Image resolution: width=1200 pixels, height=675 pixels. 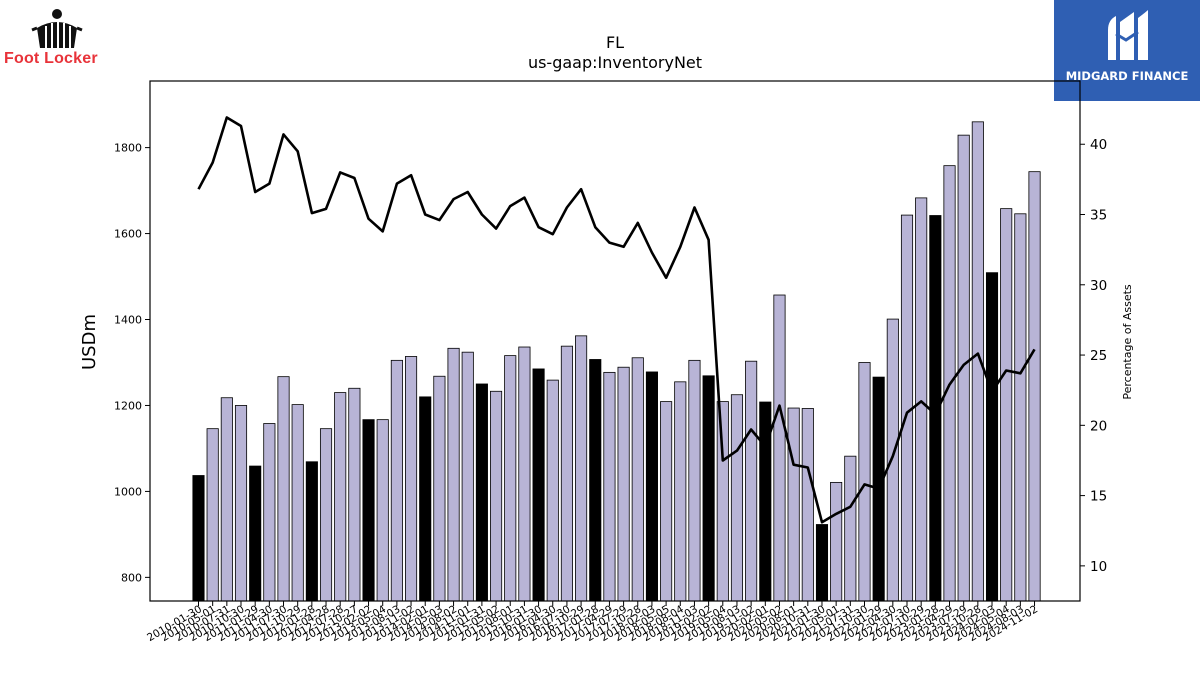 What do you see at coordinates (57, 28) in the screenshot?
I see `referee-figure-icon` at bounding box center [57, 28].